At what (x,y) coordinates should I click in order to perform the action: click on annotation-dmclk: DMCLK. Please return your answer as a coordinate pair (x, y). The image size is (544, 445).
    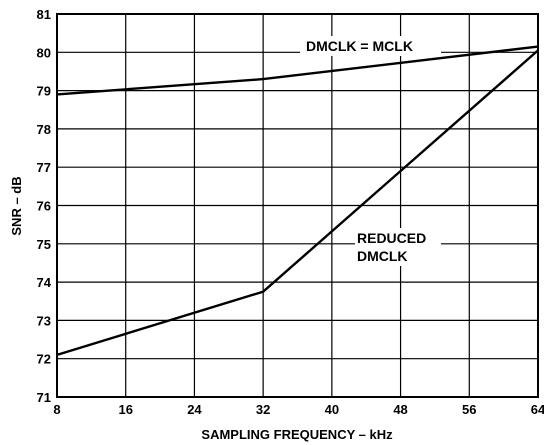
    Looking at the image, I should click on (382, 256).